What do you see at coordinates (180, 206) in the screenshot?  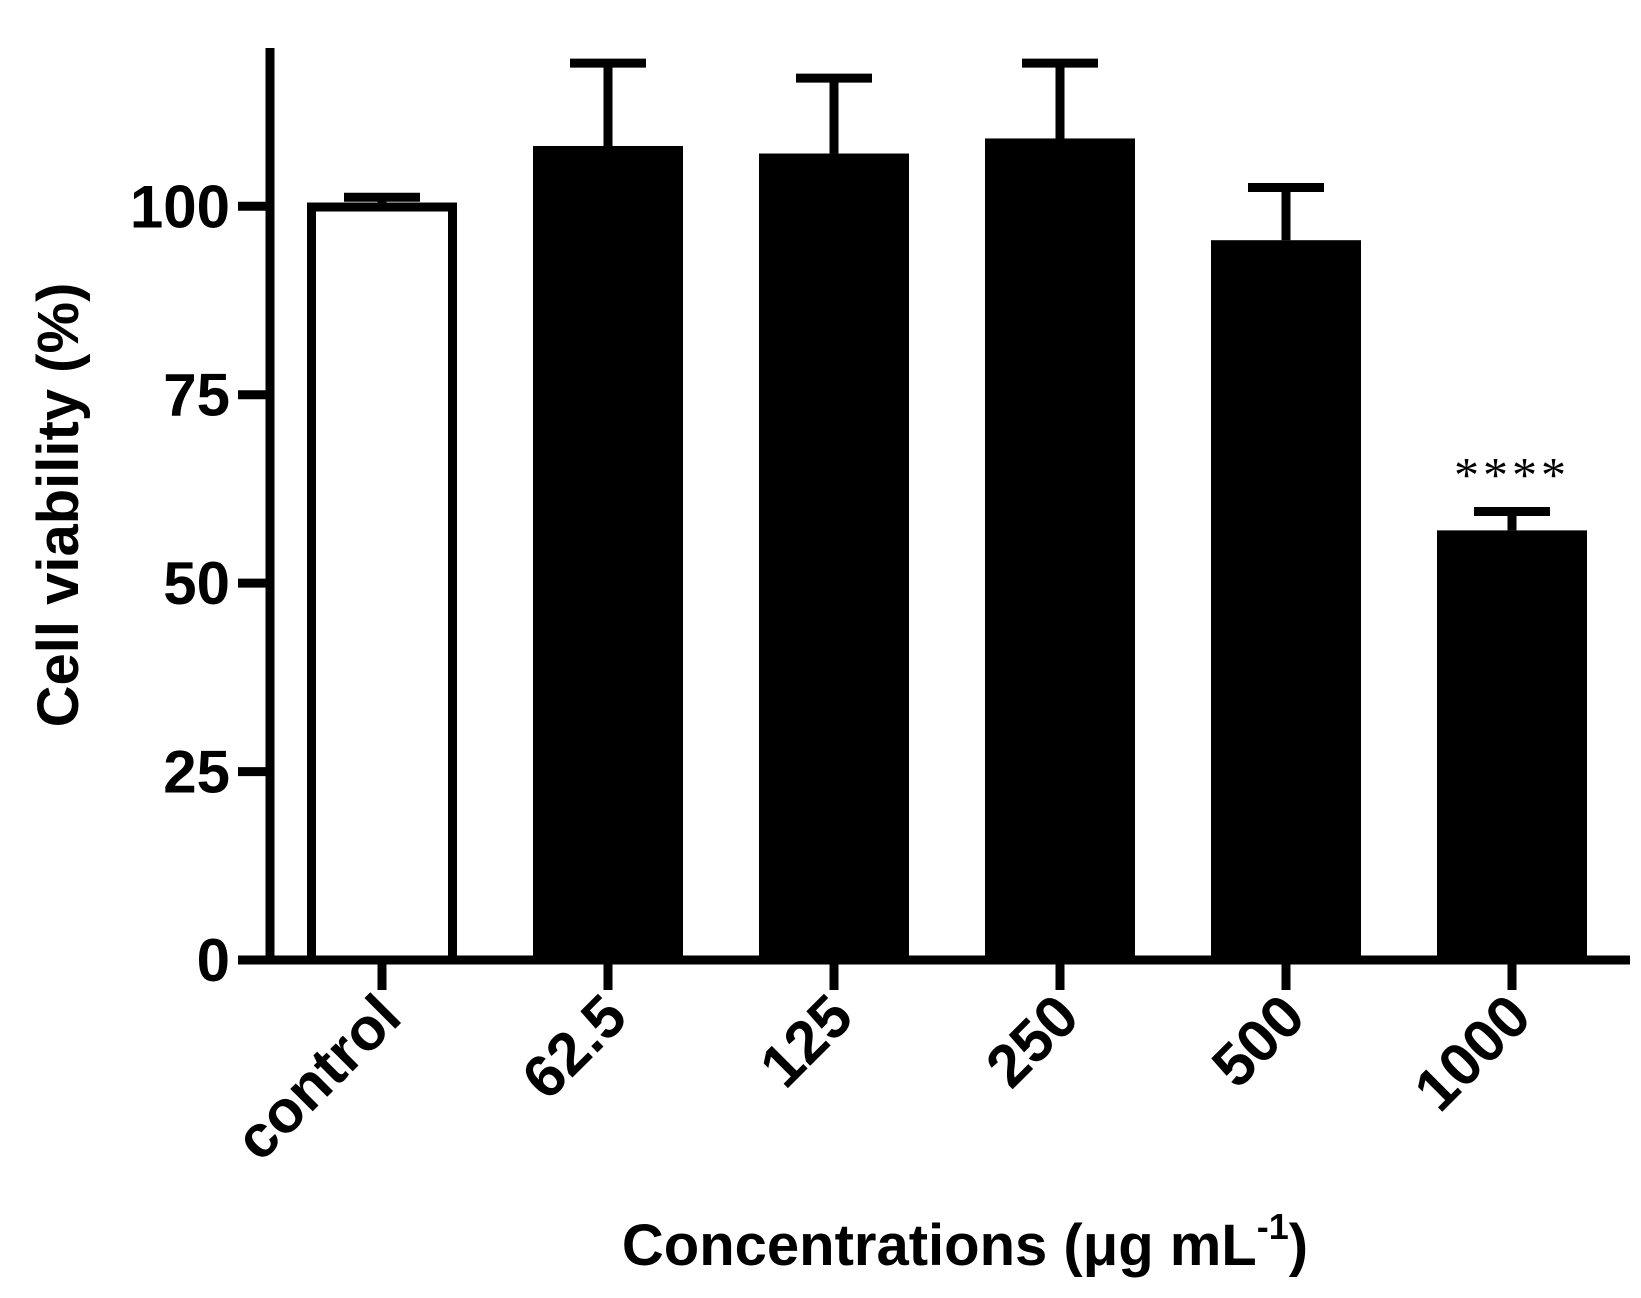 I see `y-tick-label: 100` at bounding box center [180, 206].